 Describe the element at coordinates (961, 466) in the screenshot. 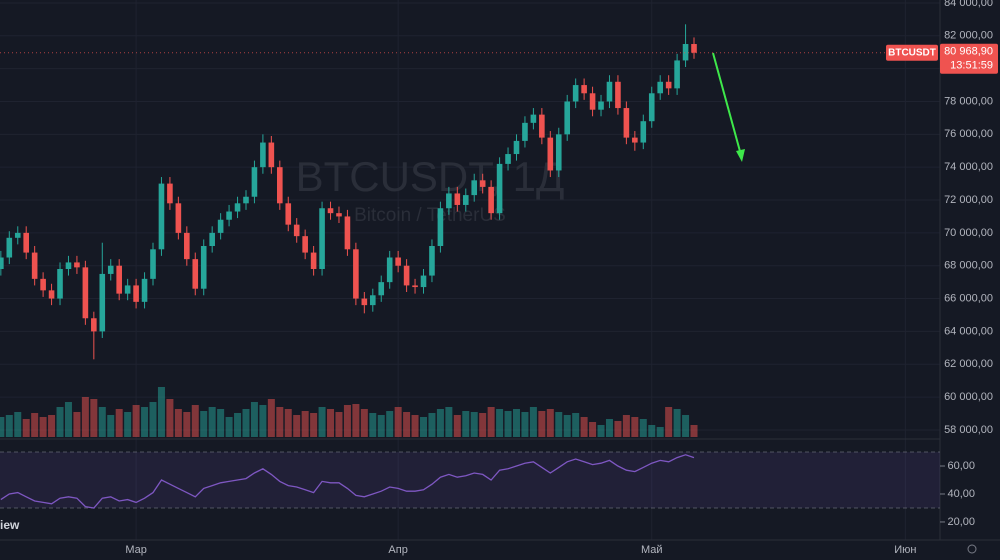

I see `y-tick-label: 60,00` at that location.